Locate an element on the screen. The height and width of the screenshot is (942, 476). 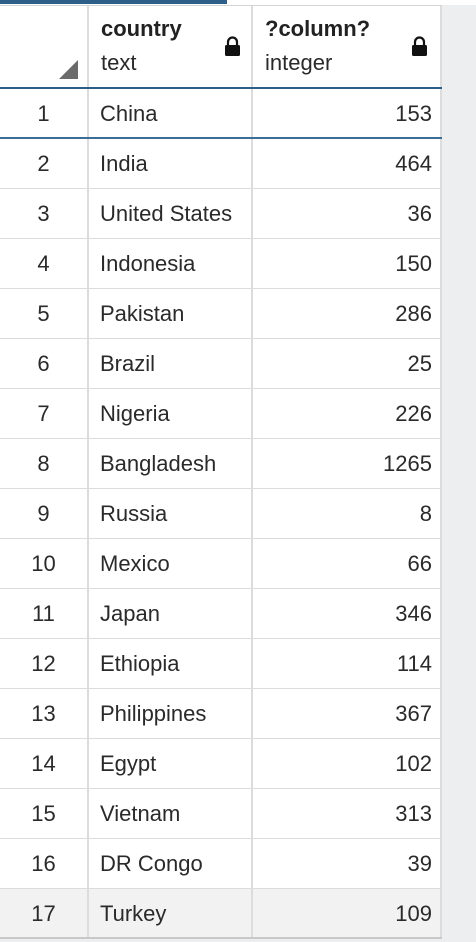
table-row: 2 India 464 is located at coordinates (221, 164).